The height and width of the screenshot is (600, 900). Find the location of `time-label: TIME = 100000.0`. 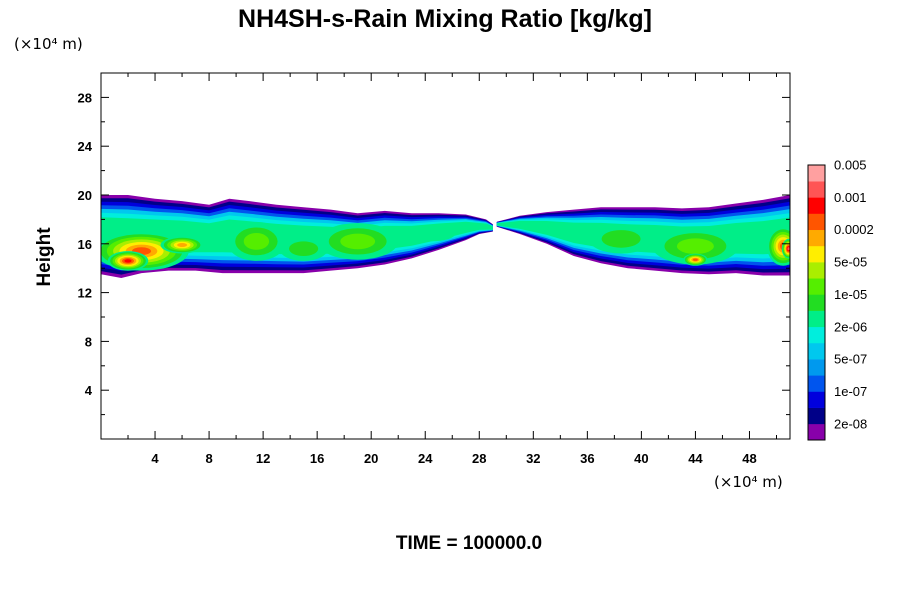

time-label: TIME = 100000.0 is located at coordinates (469, 543).